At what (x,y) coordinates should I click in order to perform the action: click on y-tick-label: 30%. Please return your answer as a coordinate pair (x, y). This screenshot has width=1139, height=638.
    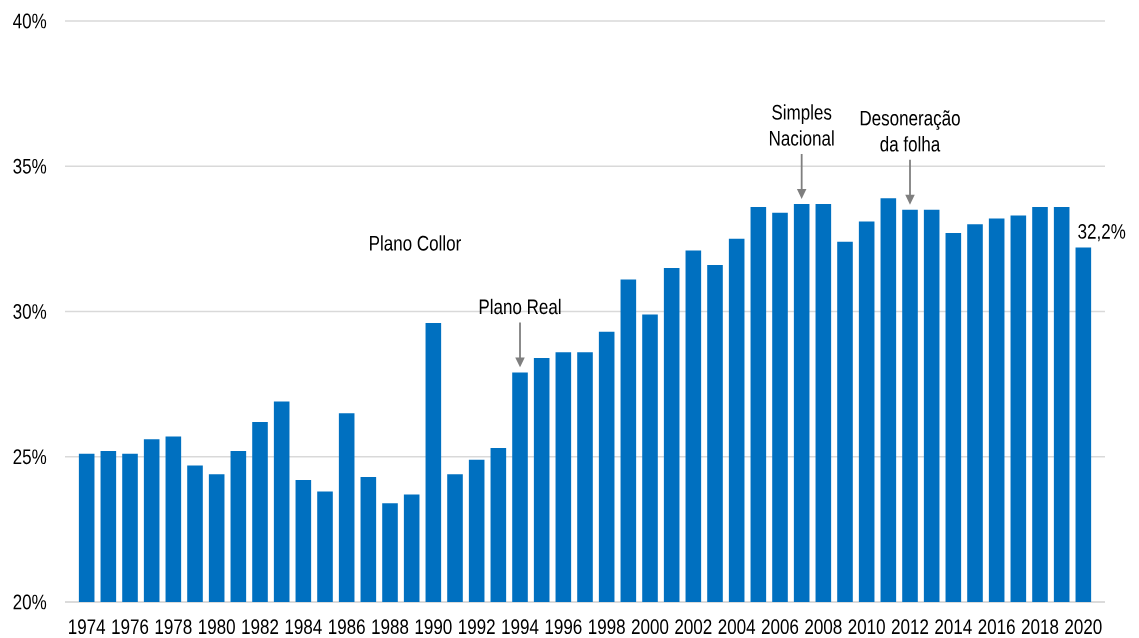
    Looking at the image, I should click on (30, 311).